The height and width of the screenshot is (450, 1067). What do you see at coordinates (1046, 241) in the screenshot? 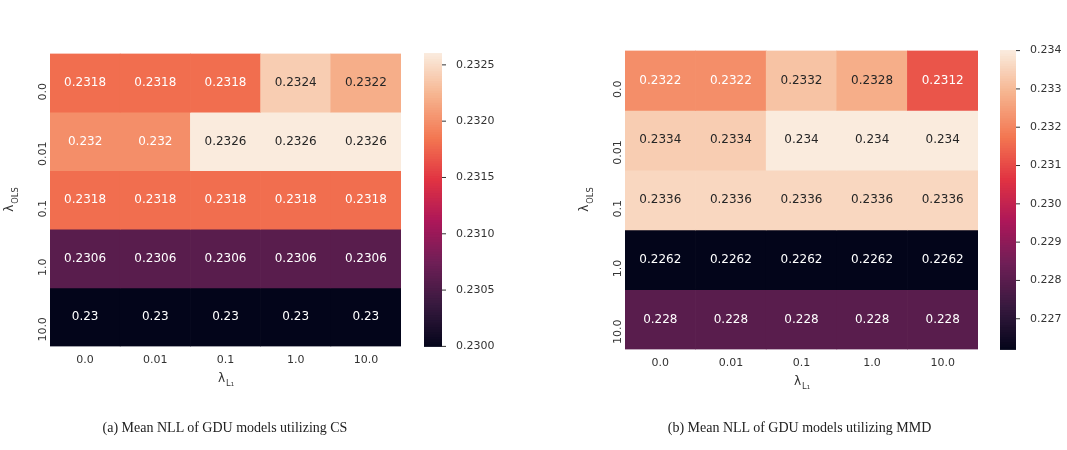
I see `color-bar-label: 0.229` at bounding box center [1046, 241].